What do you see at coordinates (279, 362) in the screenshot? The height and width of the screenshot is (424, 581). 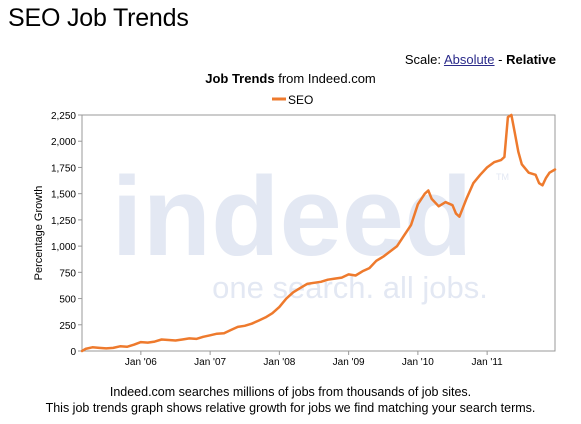 I see `x-tick-label: Jan '08` at bounding box center [279, 362].